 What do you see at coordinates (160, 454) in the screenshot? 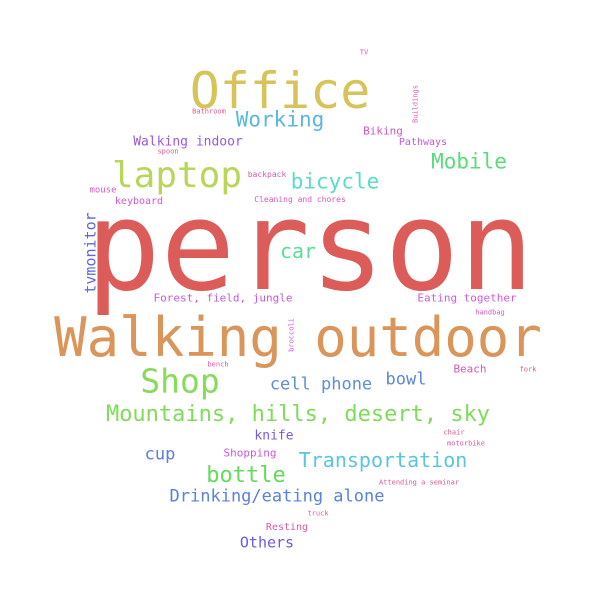
I see `word-cup: cup` at bounding box center [160, 454].